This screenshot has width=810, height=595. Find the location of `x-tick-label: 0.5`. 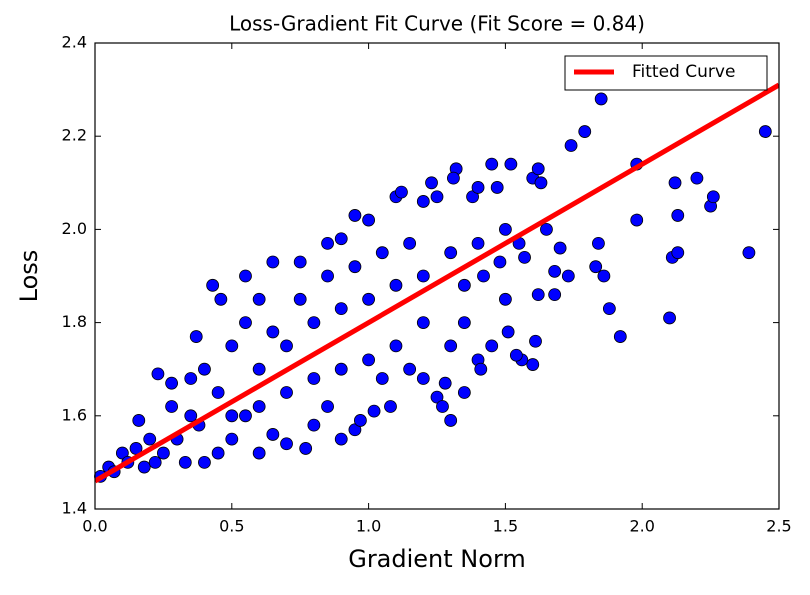

x-tick-label: 0.5 is located at coordinates (231, 526).